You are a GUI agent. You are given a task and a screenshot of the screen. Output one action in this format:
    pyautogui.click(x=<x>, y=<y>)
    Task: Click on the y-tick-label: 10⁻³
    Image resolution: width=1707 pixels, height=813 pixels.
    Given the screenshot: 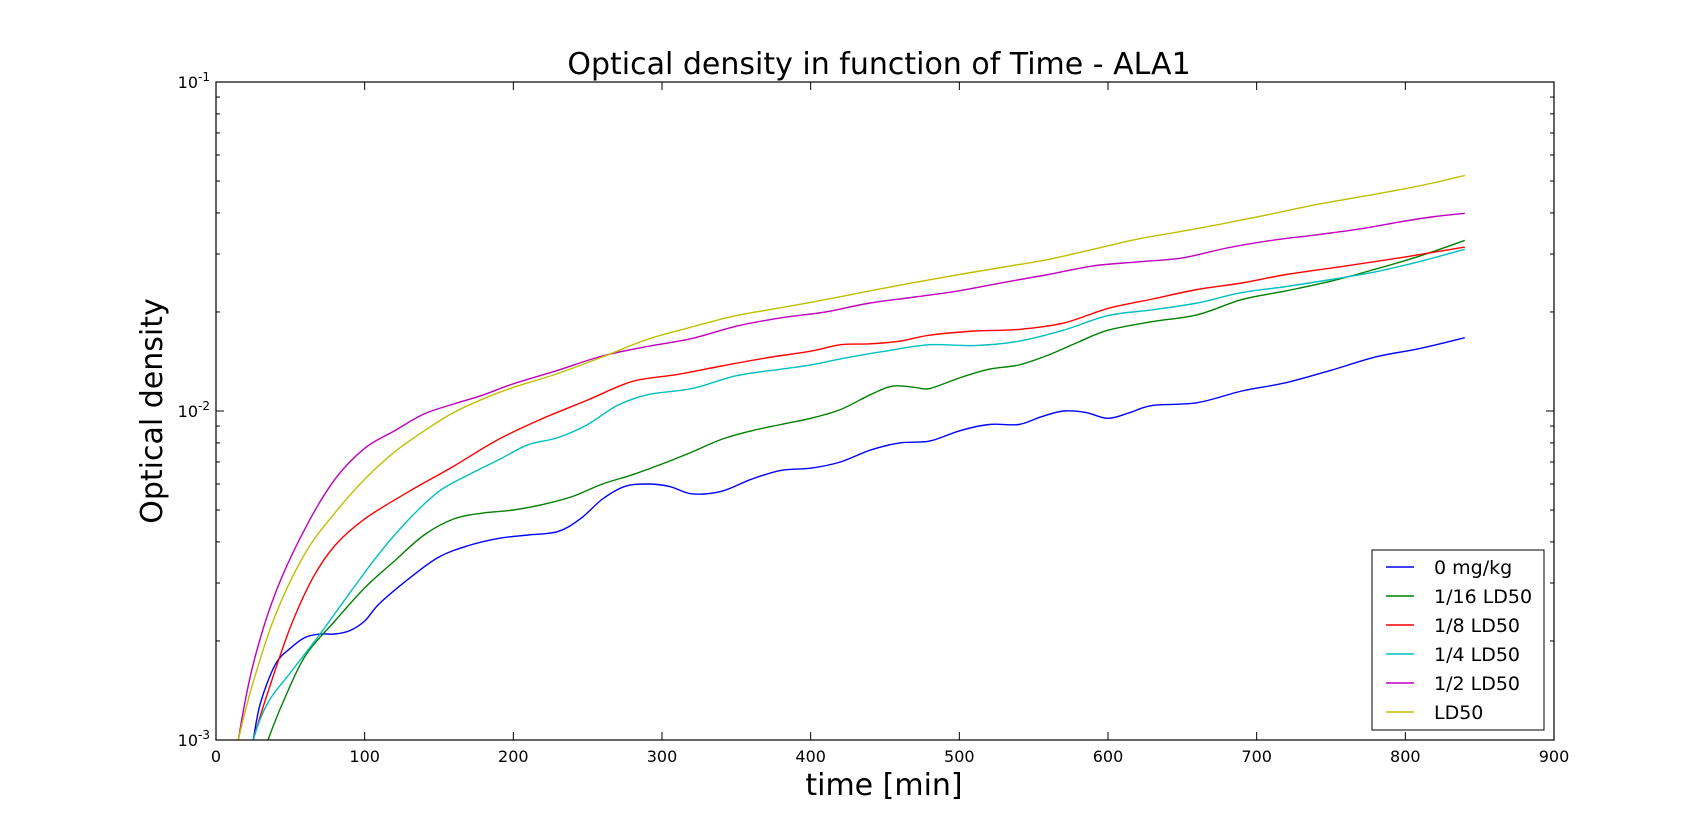 What is the action you would take?
    pyautogui.click(x=194, y=739)
    